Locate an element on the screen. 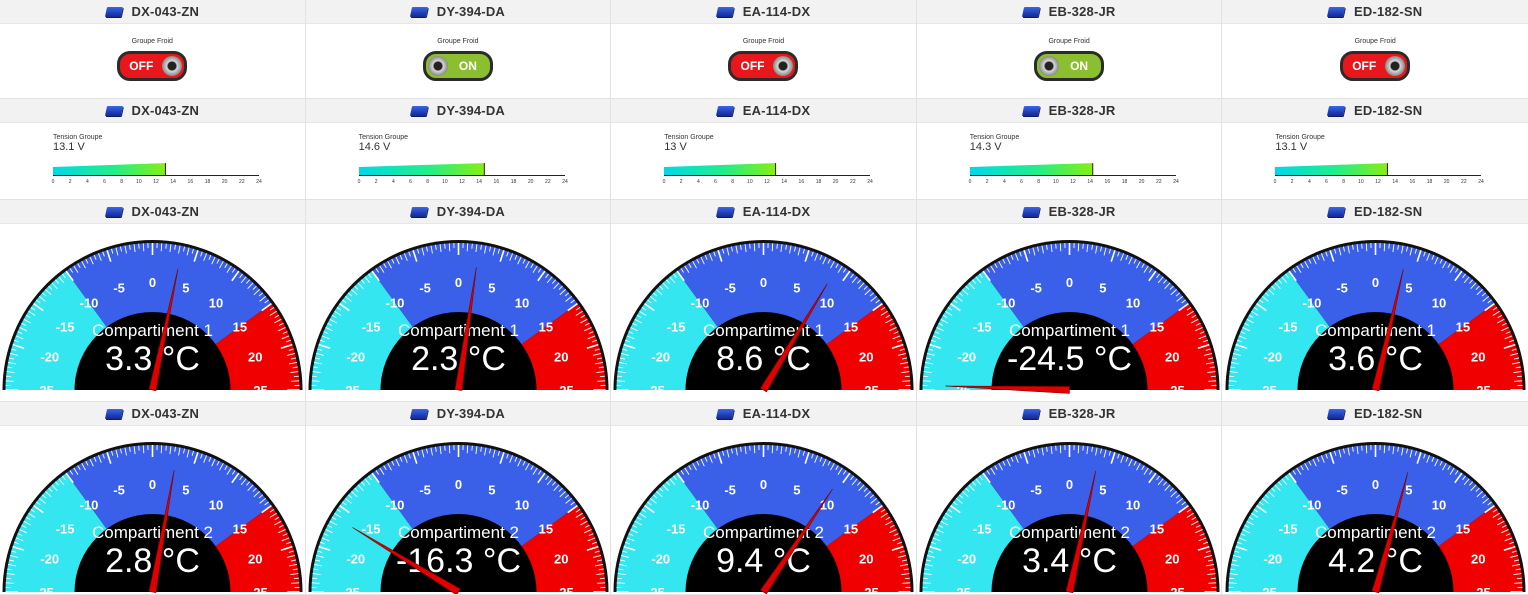 This screenshot has height=595, width=1528. tension-tick-label: 0 is located at coordinates (358, 182).